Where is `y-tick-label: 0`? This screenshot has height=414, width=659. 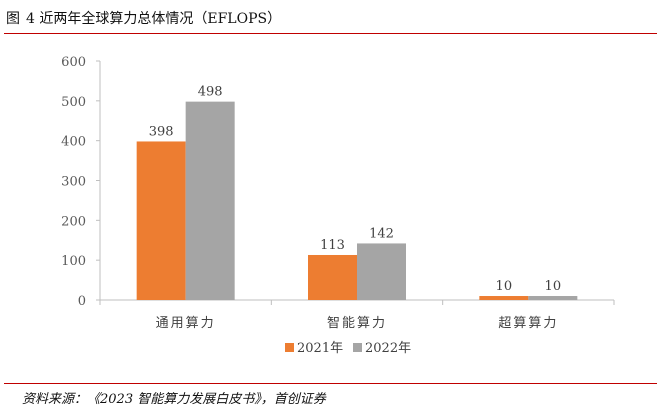 y-tick-label: 0 is located at coordinates (82, 301).